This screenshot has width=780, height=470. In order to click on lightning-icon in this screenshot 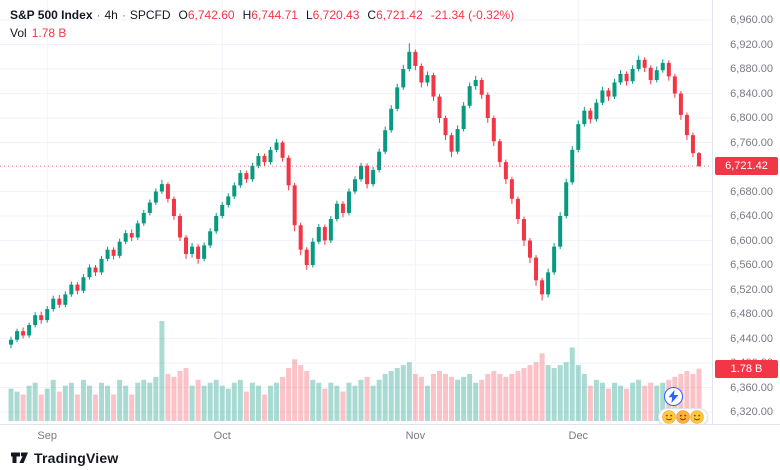, I will do `click(673, 396)`.